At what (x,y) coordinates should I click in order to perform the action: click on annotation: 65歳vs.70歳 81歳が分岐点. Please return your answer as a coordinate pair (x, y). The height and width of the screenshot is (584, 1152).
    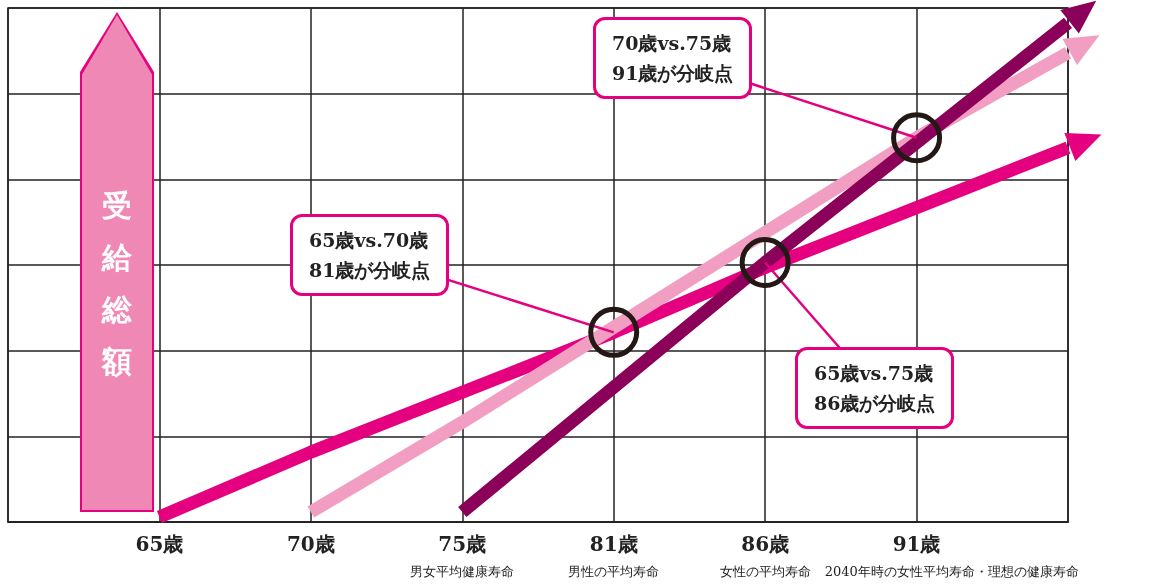
    Looking at the image, I should click on (370, 255).